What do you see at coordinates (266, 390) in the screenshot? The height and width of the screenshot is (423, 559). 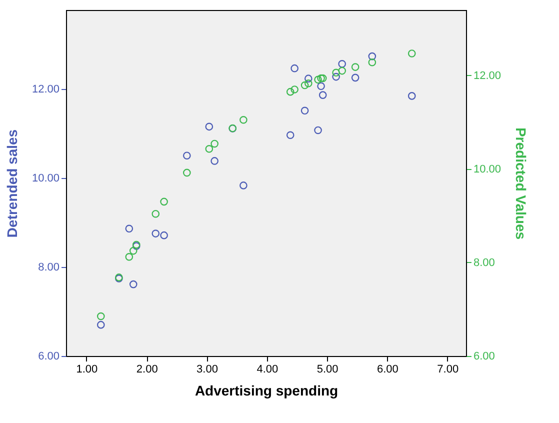 I see `x-axis-title: Advertising spending` at bounding box center [266, 390].